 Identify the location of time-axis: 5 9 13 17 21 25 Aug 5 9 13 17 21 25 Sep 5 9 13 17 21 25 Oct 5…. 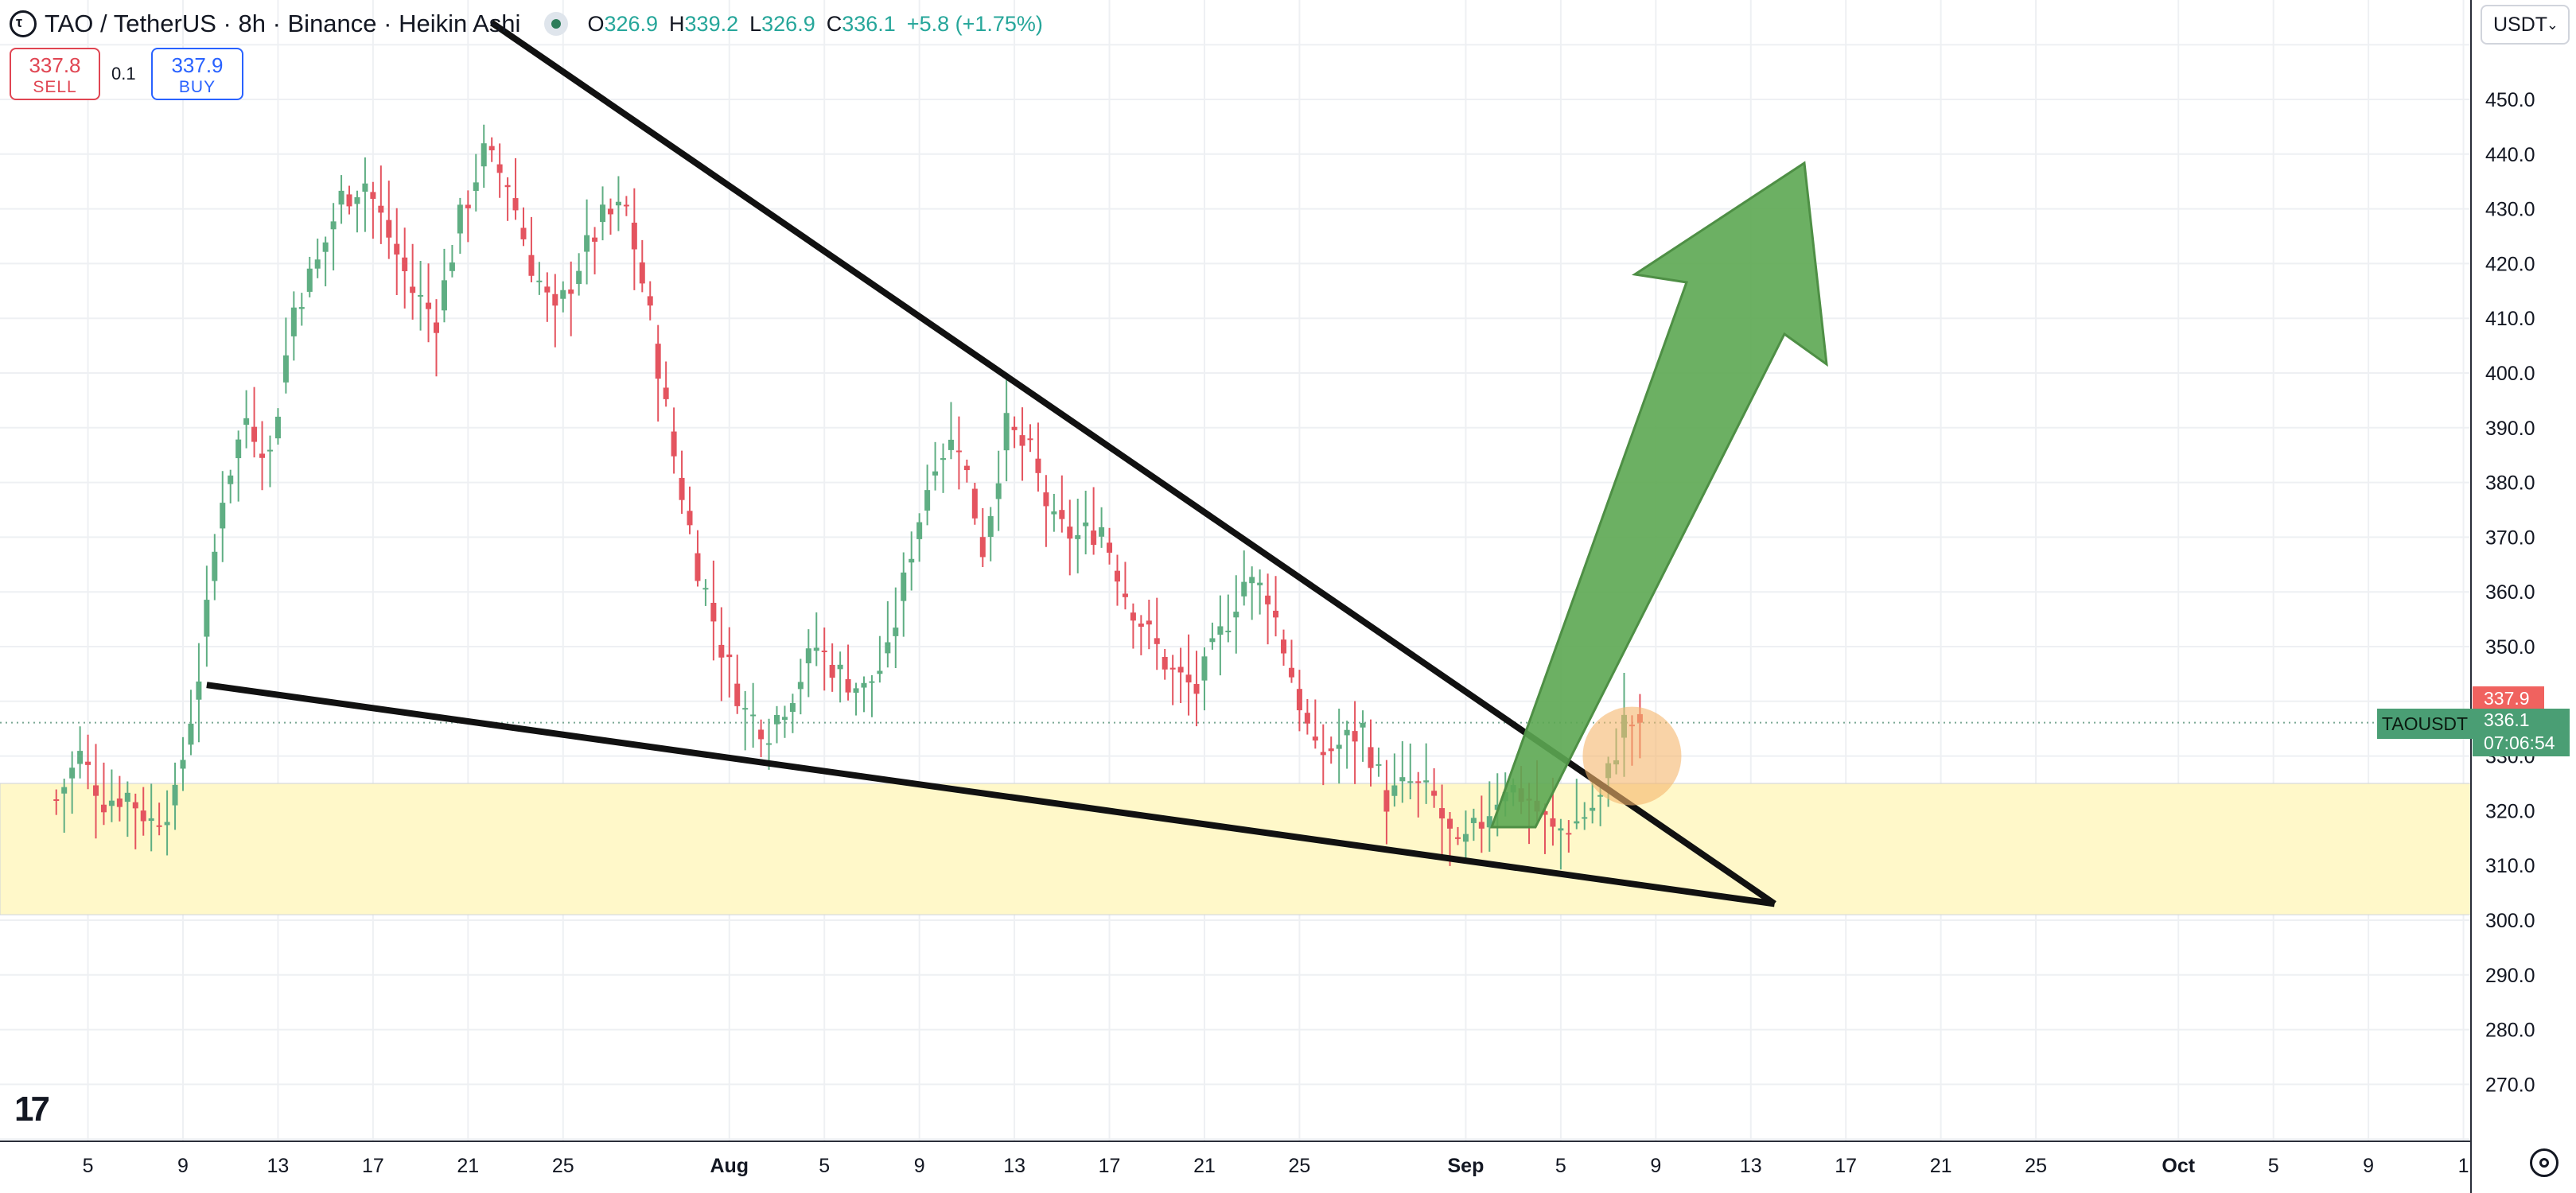
(1276, 1166).